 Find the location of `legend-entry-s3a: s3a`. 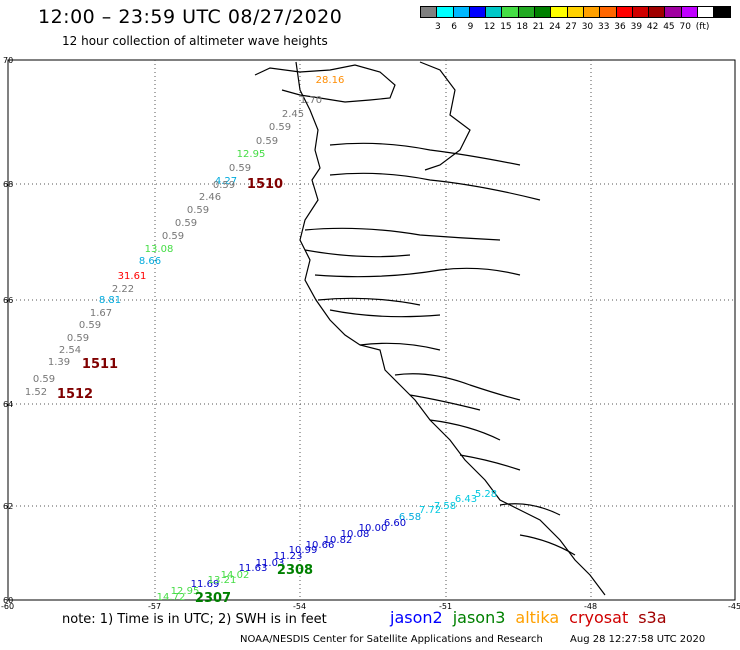

legend-entry-s3a: s3a is located at coordinates (652, 617).